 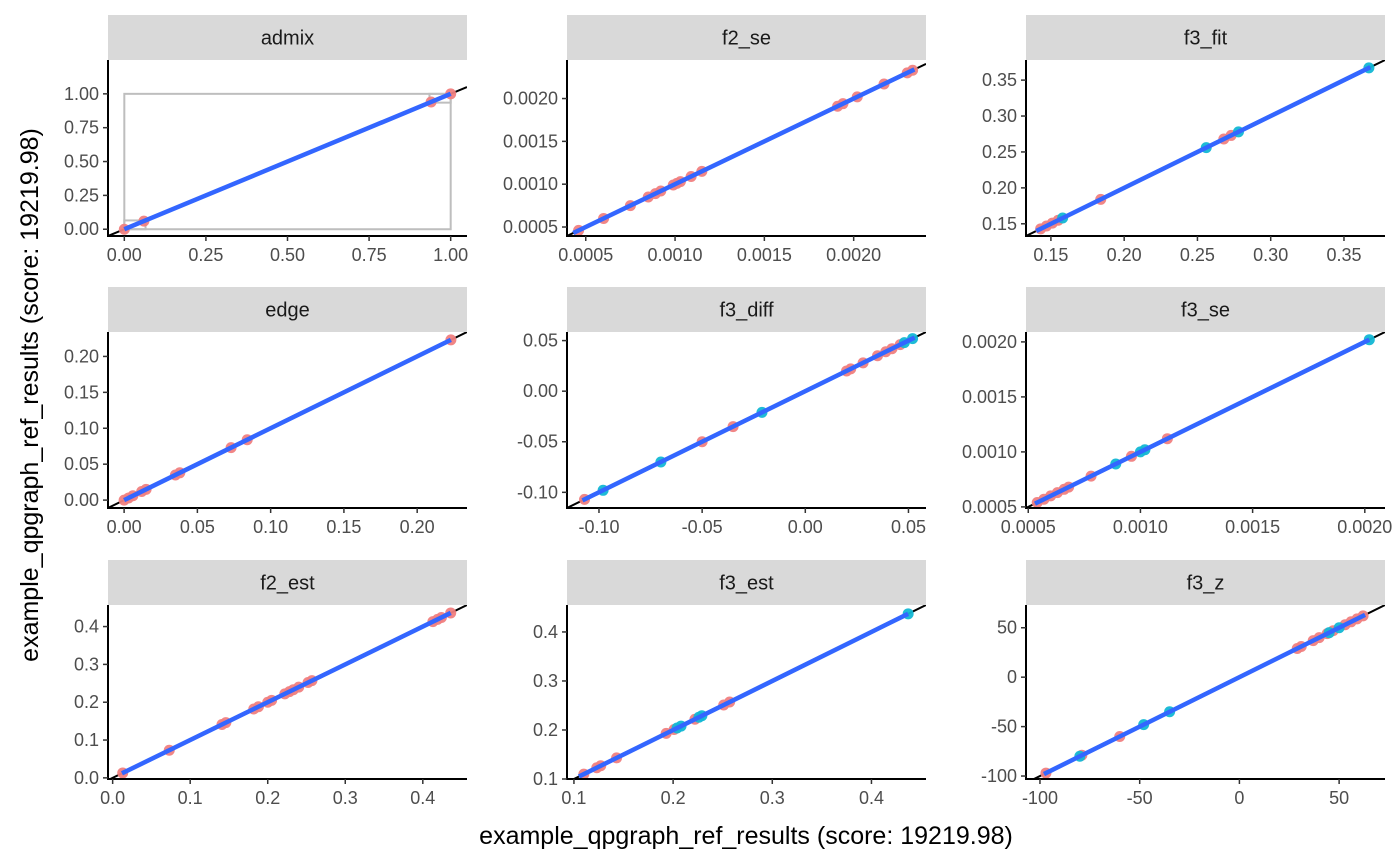 What do you see at coordinates (1140, 798) in the screenshot?
I see `x-tick-label: -50` at bounding box center [1140, 798].